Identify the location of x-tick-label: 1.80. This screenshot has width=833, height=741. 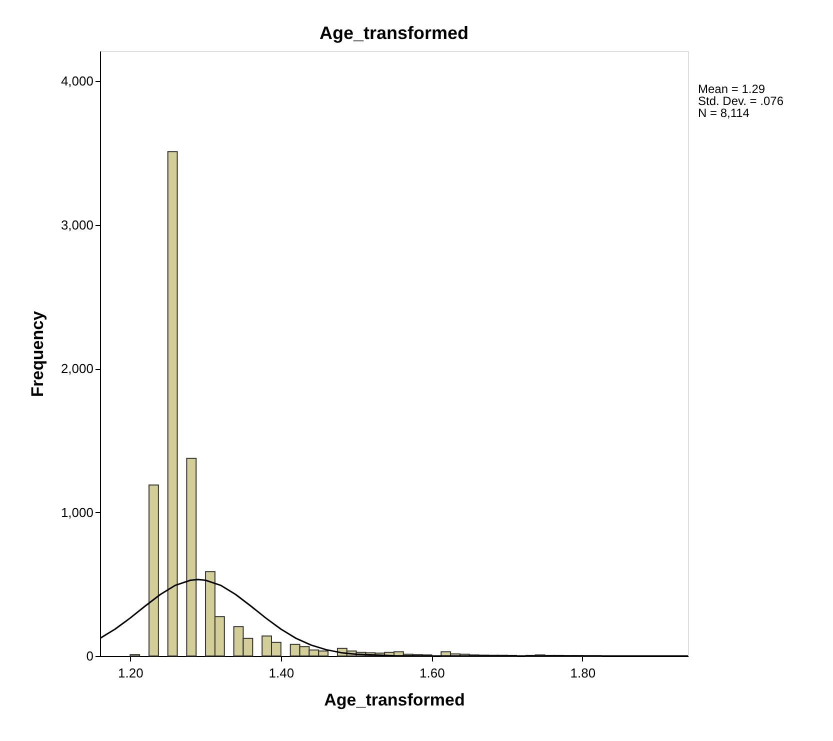
(583, 673).